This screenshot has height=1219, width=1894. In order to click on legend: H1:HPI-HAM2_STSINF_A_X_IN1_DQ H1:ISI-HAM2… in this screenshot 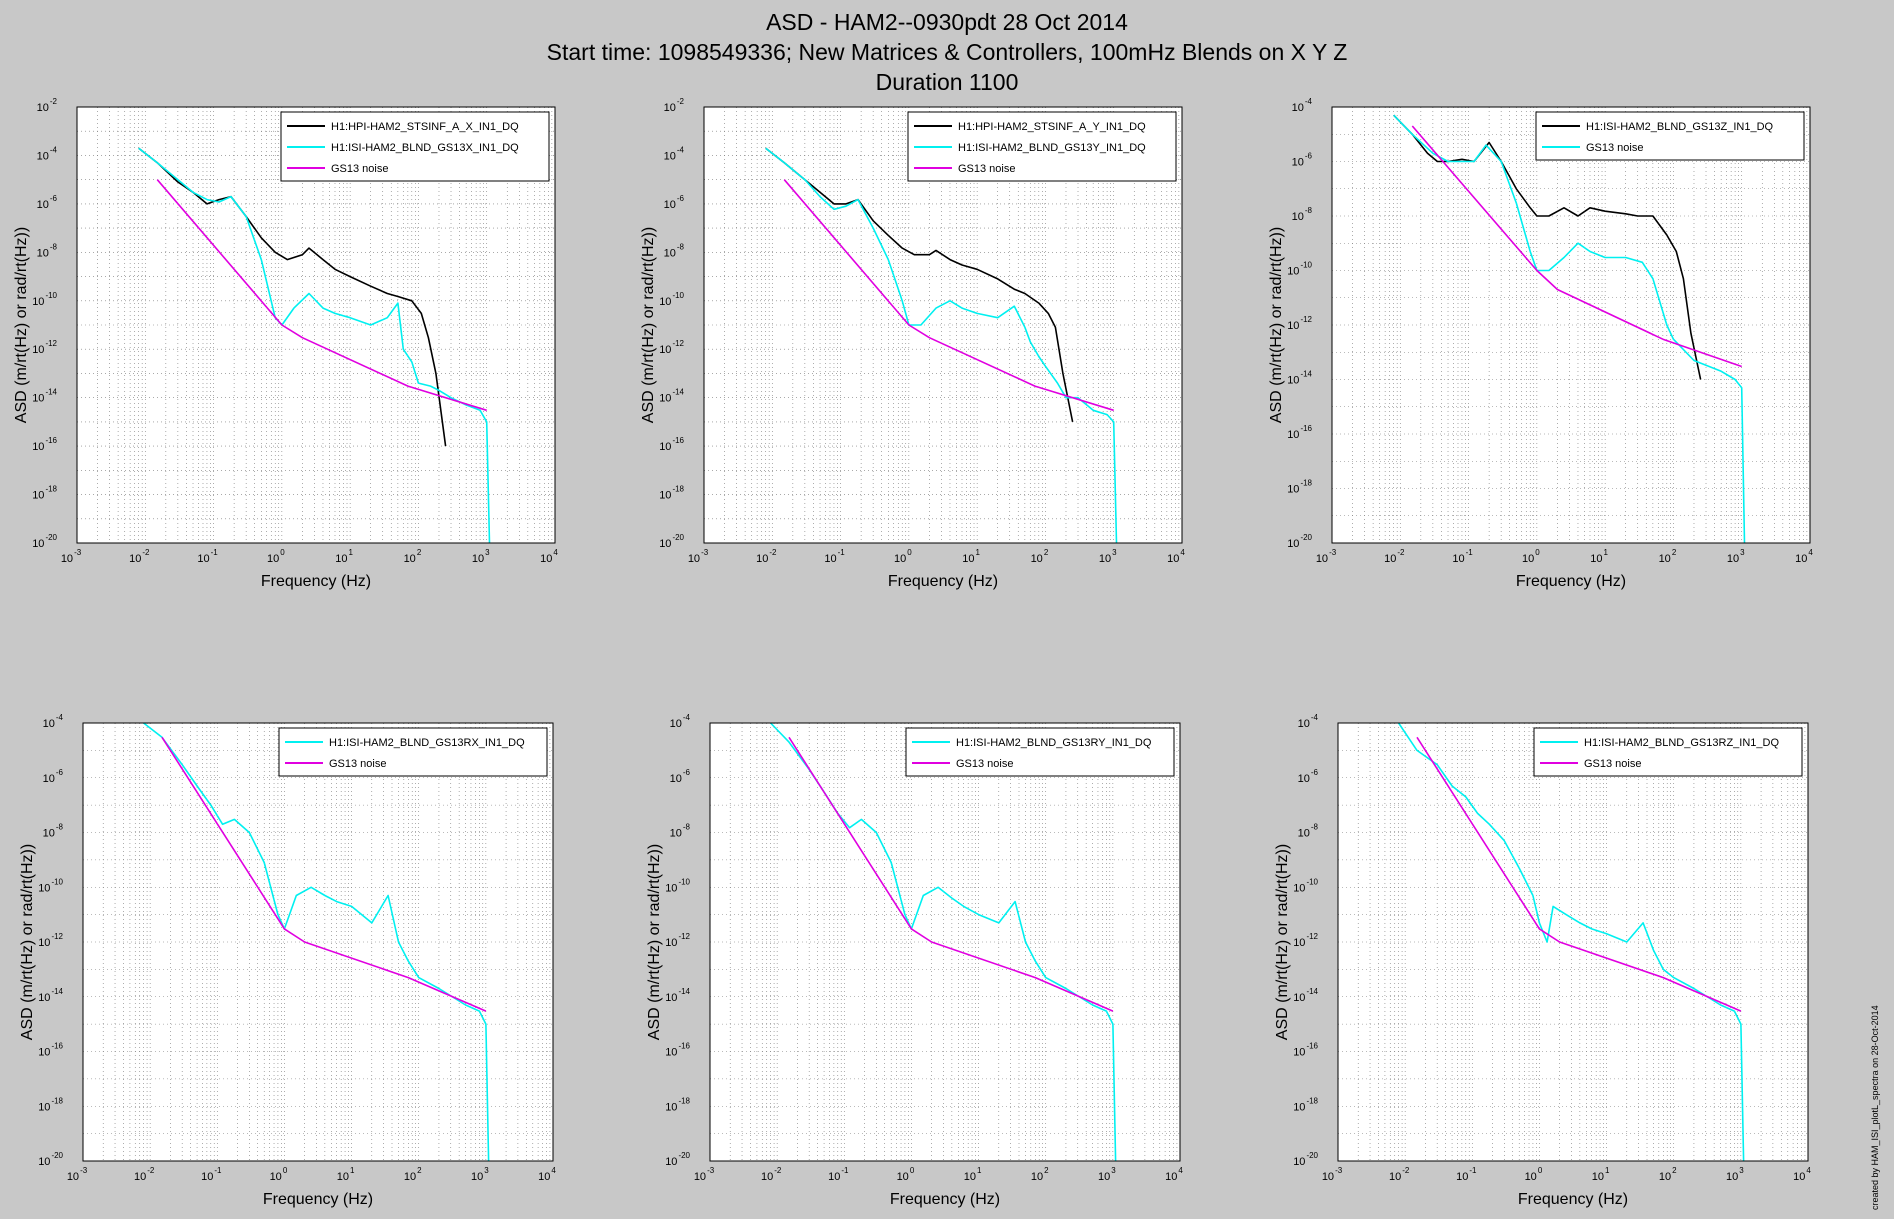, I will do `click(415, 146)`.